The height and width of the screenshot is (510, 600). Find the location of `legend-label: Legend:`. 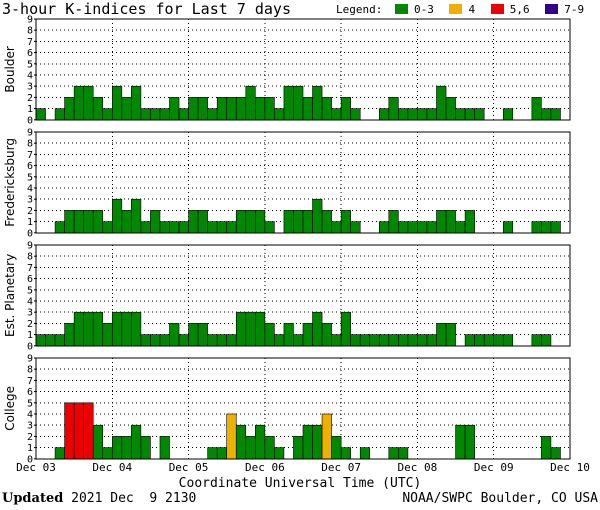

legend-label: Legend: is located at coordinates (359, 9).